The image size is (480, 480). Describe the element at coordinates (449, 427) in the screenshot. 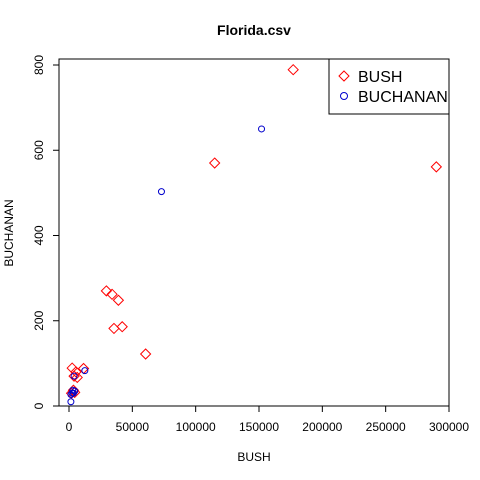

I see `x-tick-label: 300000` at that location.